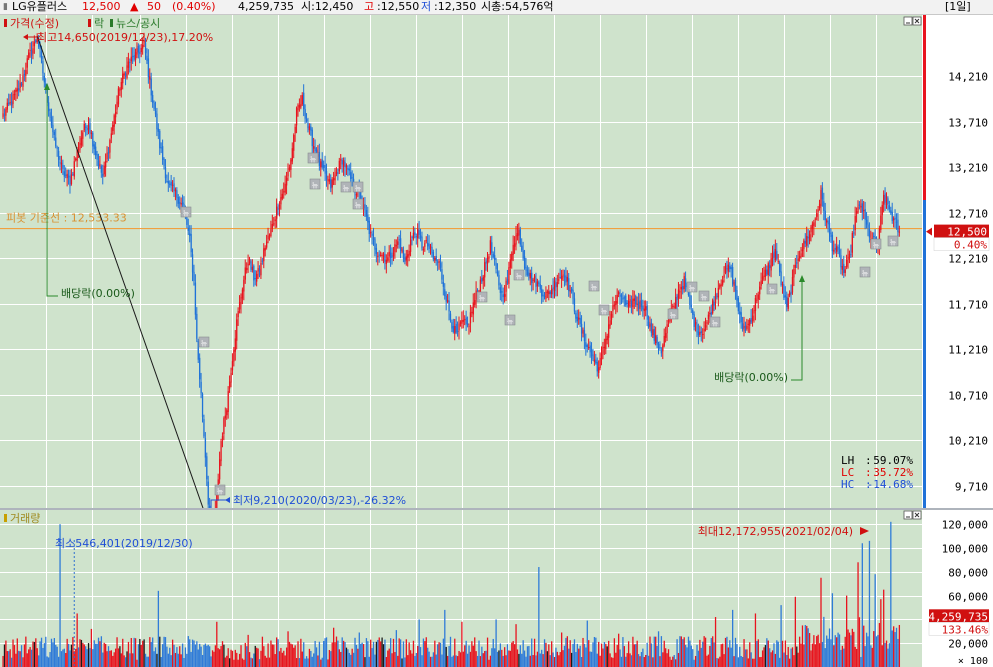 This screenshot has width=993, height=667. What do you see at coordinates (864, 531) in the screenshot?
I see `arrow-right-icon` at bounding box center [864, 531].